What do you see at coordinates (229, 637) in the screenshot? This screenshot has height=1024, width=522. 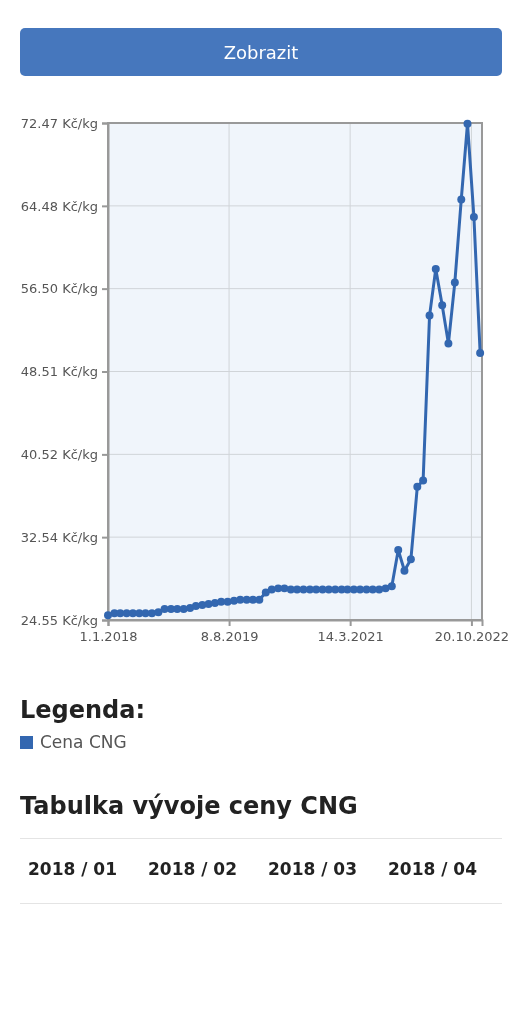 I see `x-tick-label: 8.8.2019` at bounding box center [229, 637].